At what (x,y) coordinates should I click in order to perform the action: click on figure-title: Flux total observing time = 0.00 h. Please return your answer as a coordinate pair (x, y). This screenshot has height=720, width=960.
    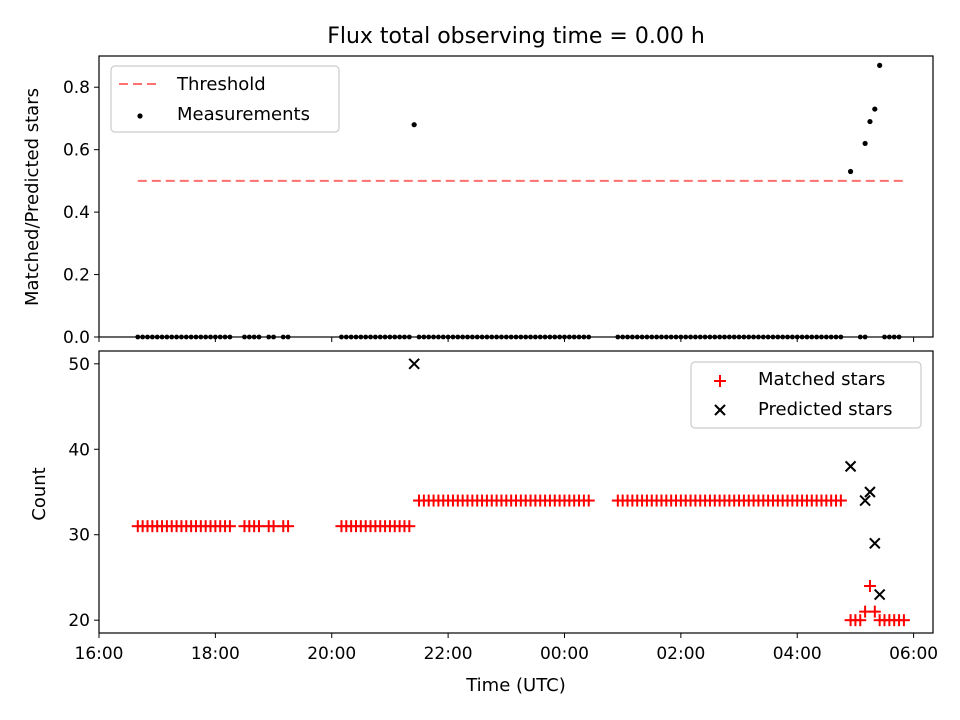
    Looking at the image, I should click on (516, 36).